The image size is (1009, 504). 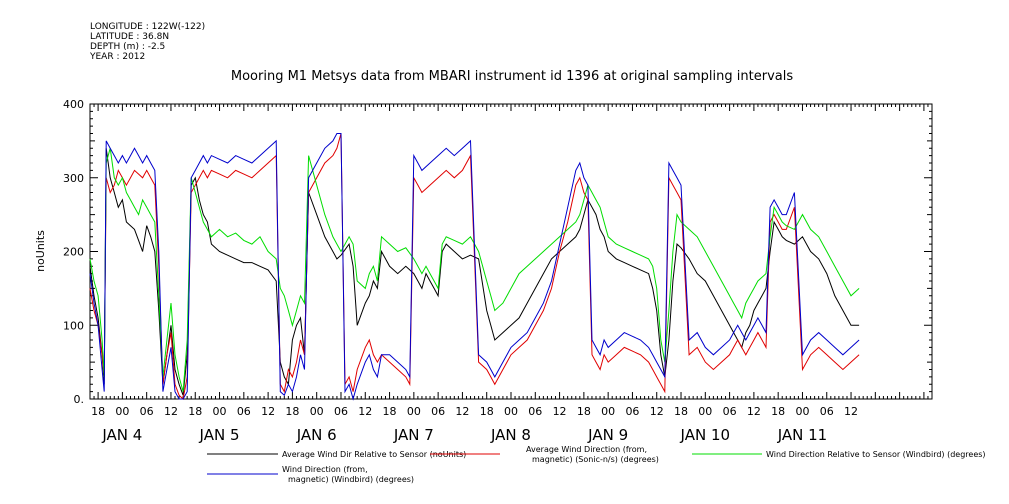 I want to click on meta-year: YEAR : 2012, so click(x=118, y=57).